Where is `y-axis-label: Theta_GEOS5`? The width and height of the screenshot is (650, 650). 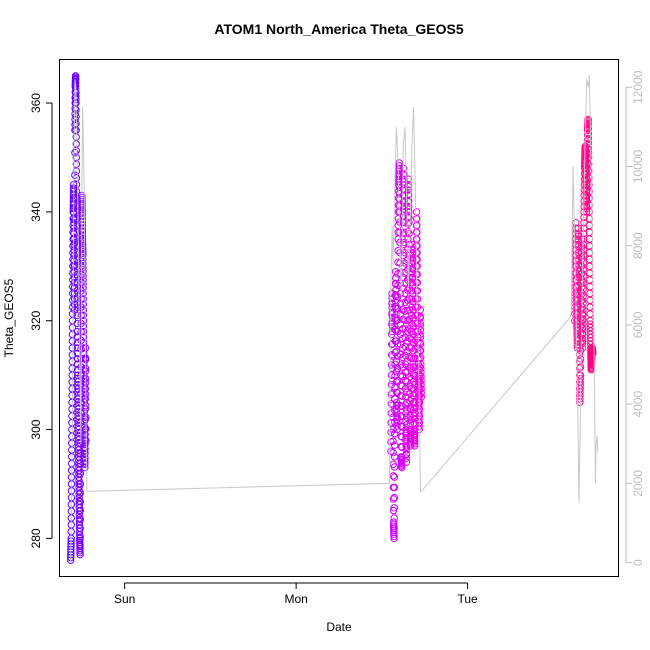 y-axis-label: Theta_GEOS5 is located at coordinates (9, 317).